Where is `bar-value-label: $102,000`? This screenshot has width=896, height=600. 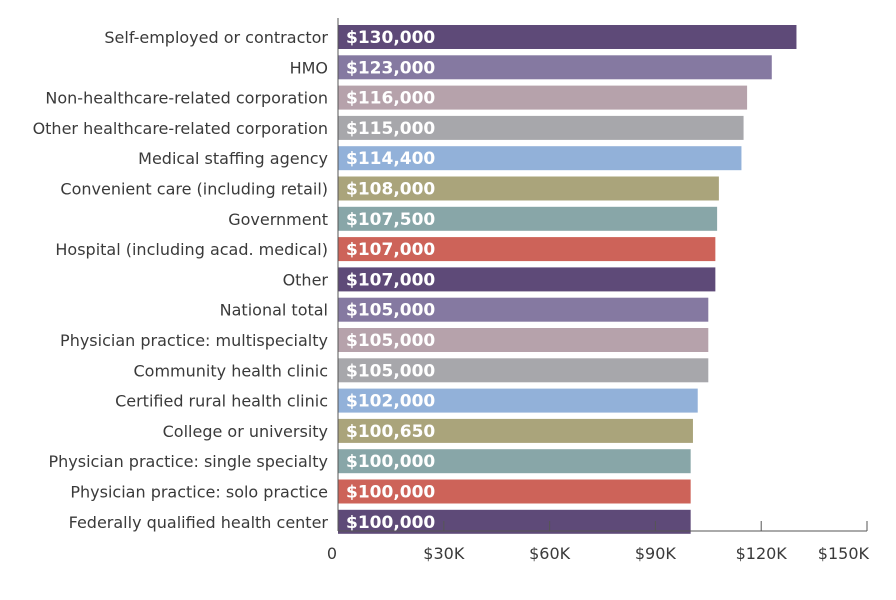
bar-value-label: $102,000 is located at coordinates (390, 402).